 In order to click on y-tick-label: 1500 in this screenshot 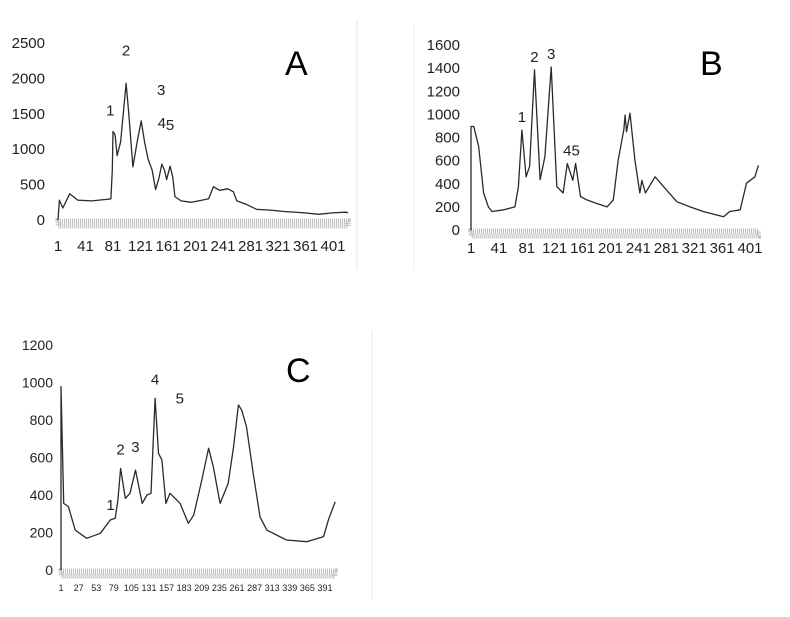, I will do `click(28, 114)`.